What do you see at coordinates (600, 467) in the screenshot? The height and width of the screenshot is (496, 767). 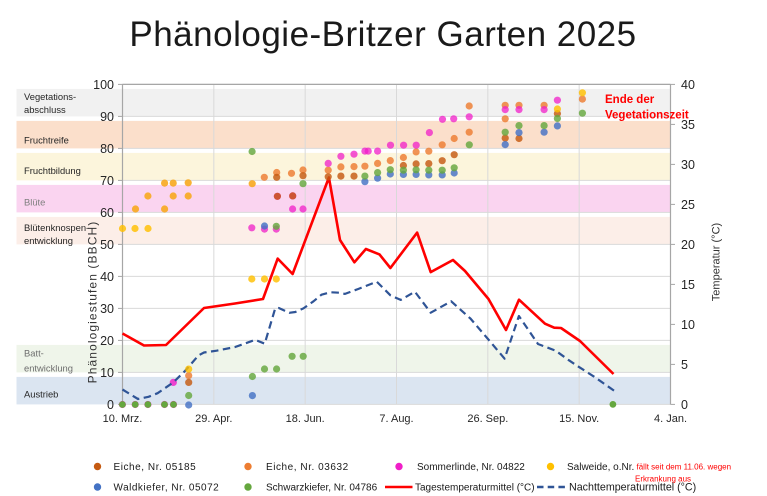 I see `svg-text: Salweide, o.Nr.` at bounding box center [600, 467].